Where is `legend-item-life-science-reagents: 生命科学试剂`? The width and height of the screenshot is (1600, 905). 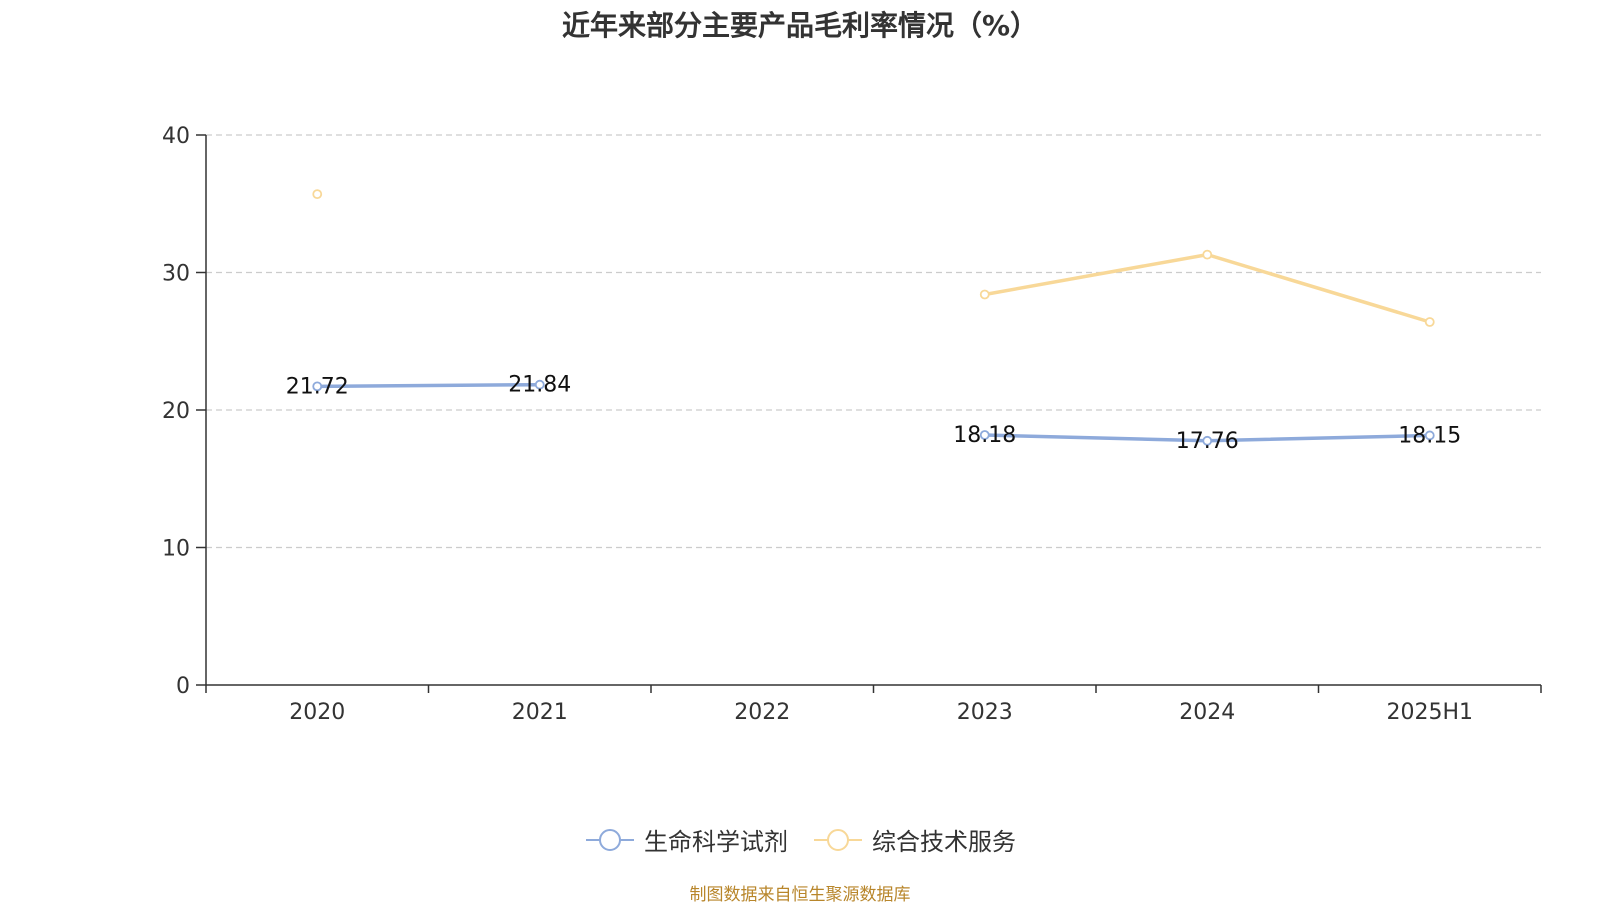
legend-item-life-science-reagents: 生命科学试剂 is located at coordinates (686, 839).